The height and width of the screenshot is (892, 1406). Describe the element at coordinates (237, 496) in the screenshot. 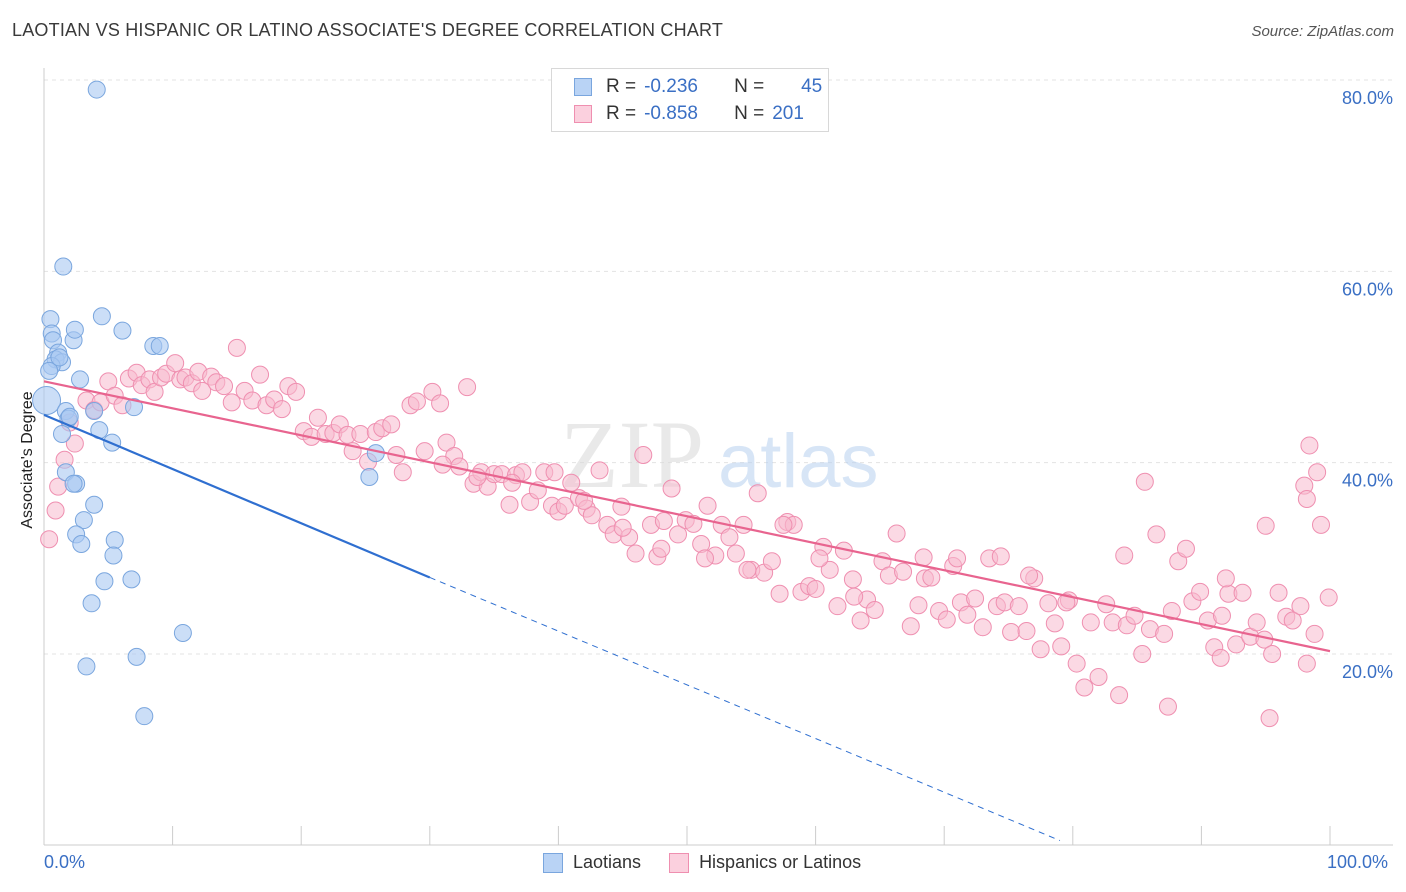

I see `trend-line-laotians` at that location.